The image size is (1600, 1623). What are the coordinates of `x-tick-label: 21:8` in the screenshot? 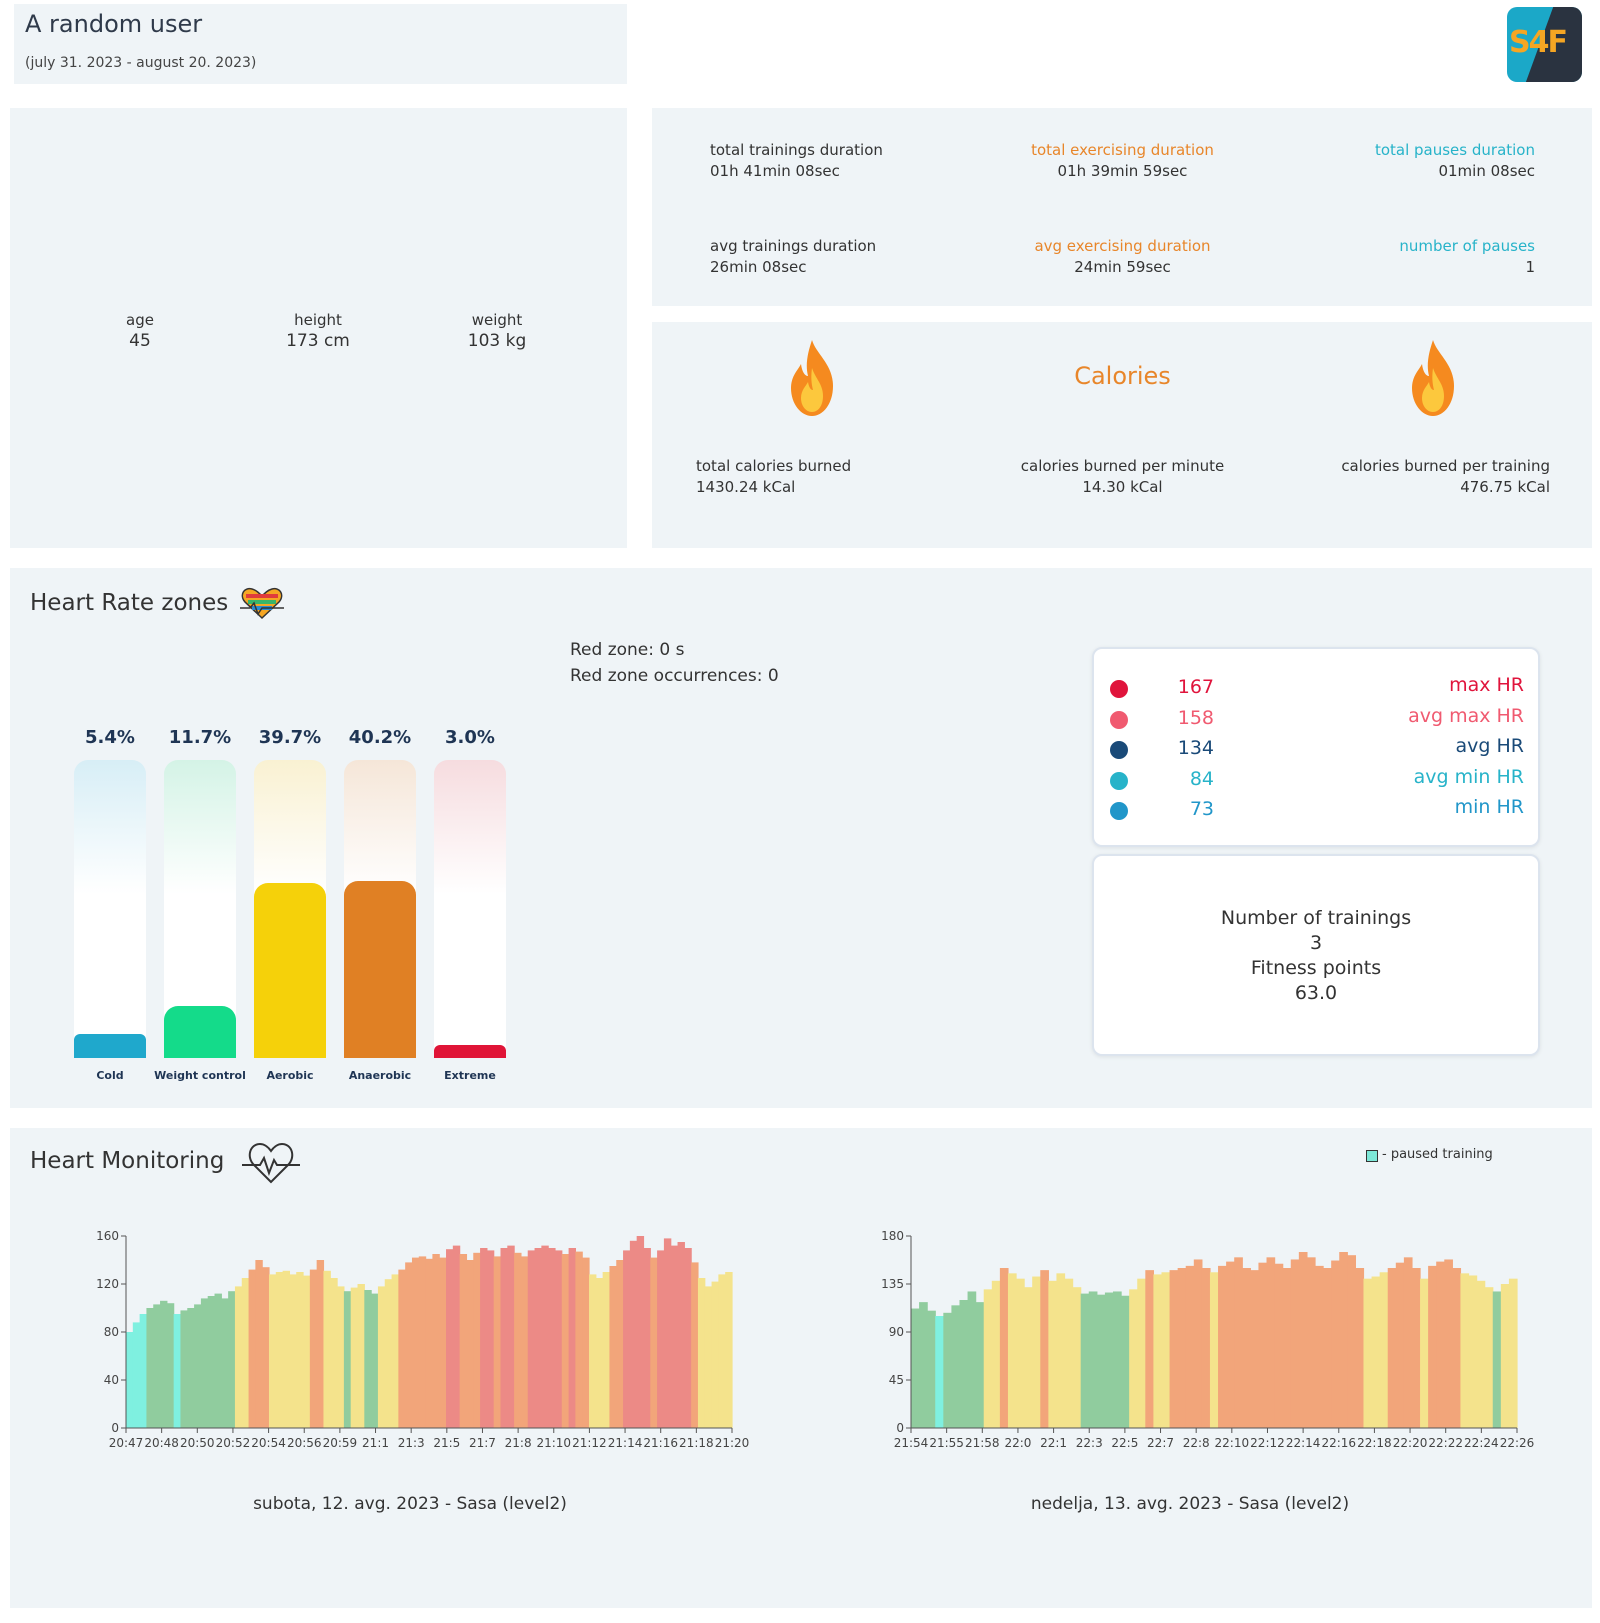 It's located at (518, 1443).